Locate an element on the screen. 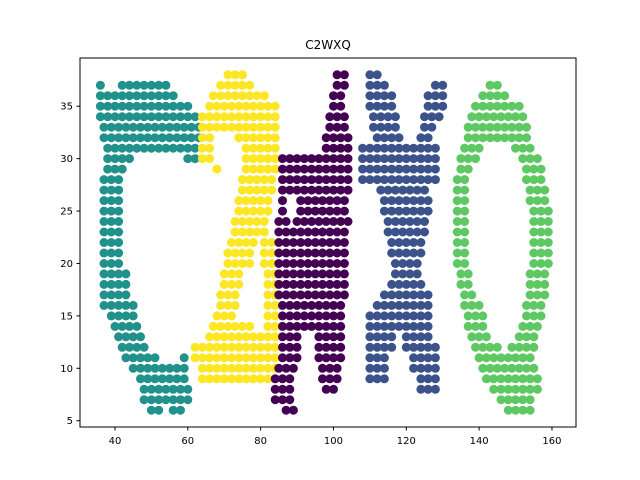 This screenshot has height=480, width=640. y-tick-label: 30 is located at coordinates (66, 159).